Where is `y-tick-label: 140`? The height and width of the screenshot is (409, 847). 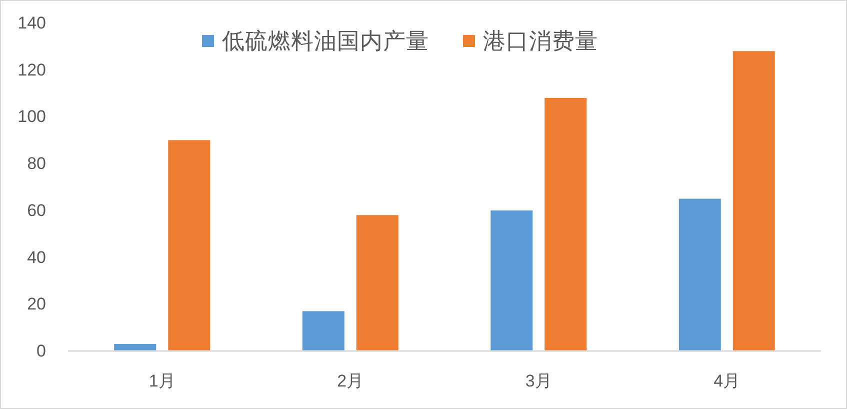
y-tick-label: 140 is located at coordinates (32, 23).